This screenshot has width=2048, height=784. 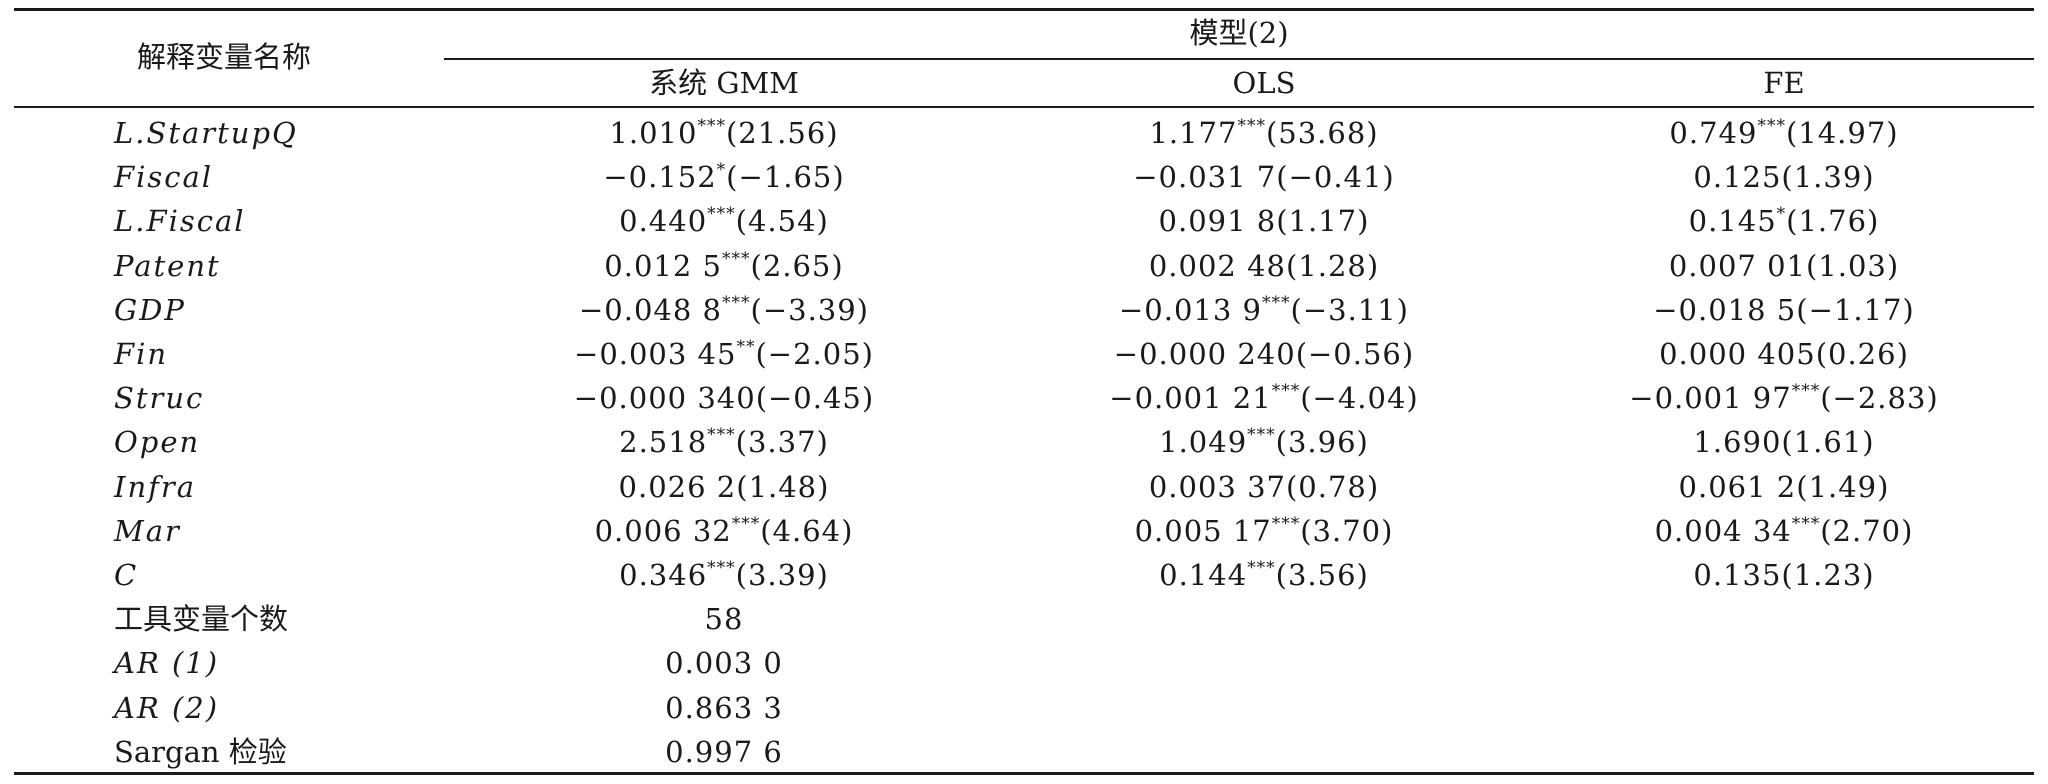 What do you see at coordinates (1867, 531) in the screenshot?
I see `t-statistic: (2.70)` at bounding box center [1867, 531].